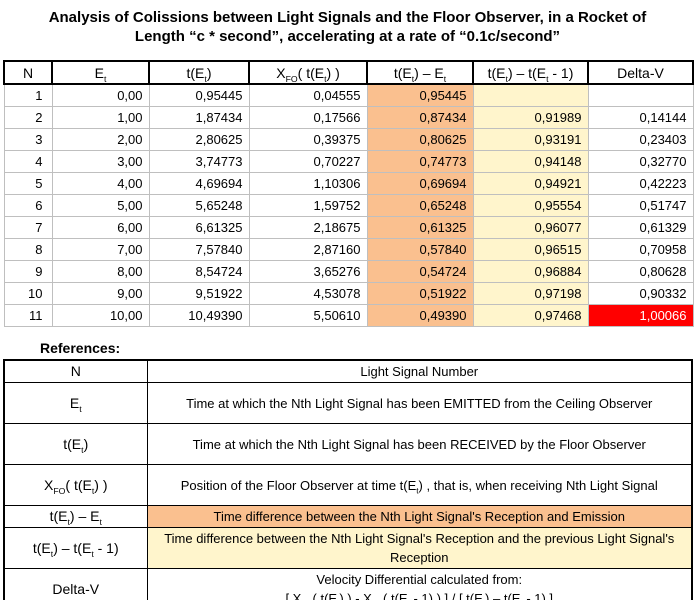  Describe the element at coordinates (308, 205) in the screenshot. I see `cell-r6-c3: 1,59752` at that location.